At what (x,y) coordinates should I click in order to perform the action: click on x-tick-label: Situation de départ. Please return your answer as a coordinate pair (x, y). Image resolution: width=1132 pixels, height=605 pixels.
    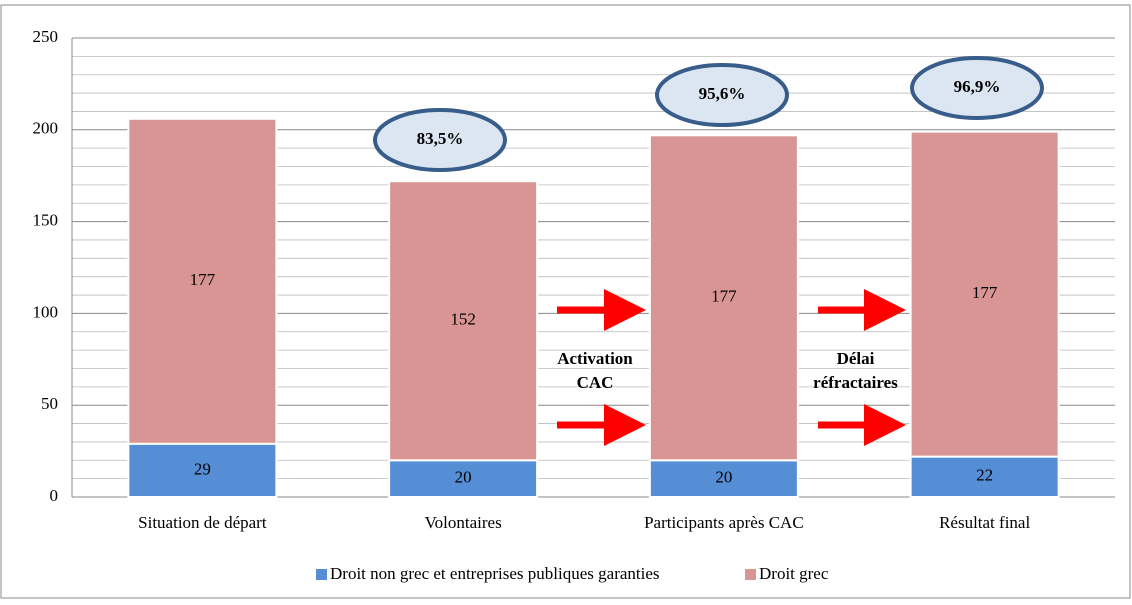
    Looking at the image, I should click on (202, 522).